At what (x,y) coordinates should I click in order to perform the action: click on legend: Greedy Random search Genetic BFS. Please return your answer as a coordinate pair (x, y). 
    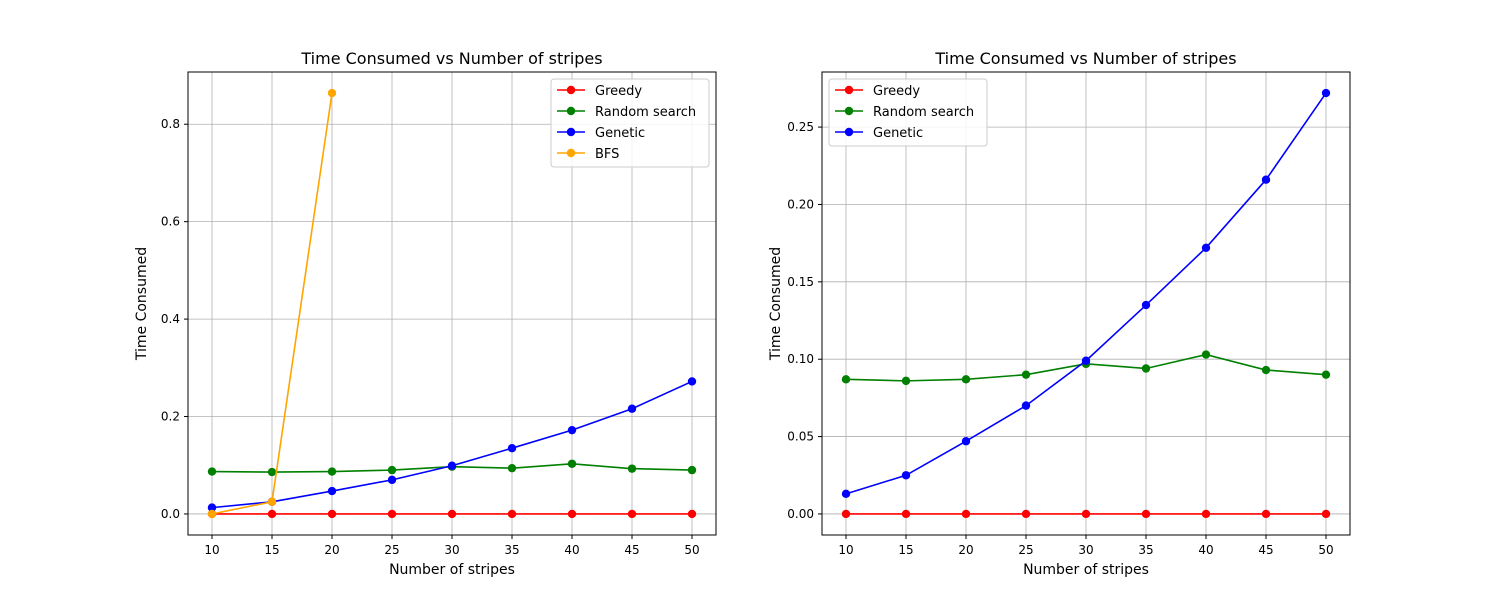
    Looking at the image, I should click on (630, 123).